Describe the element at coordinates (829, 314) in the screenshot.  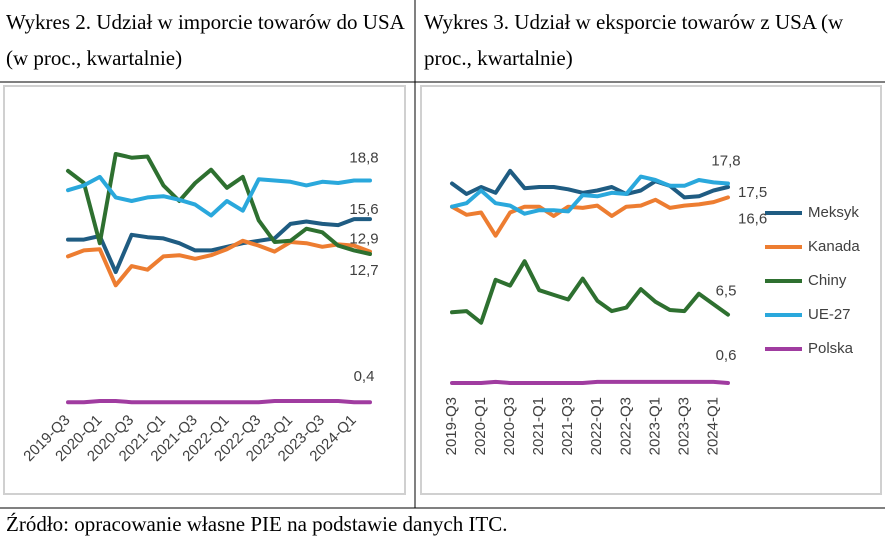
I see `legend-label: UE-27` at that location.